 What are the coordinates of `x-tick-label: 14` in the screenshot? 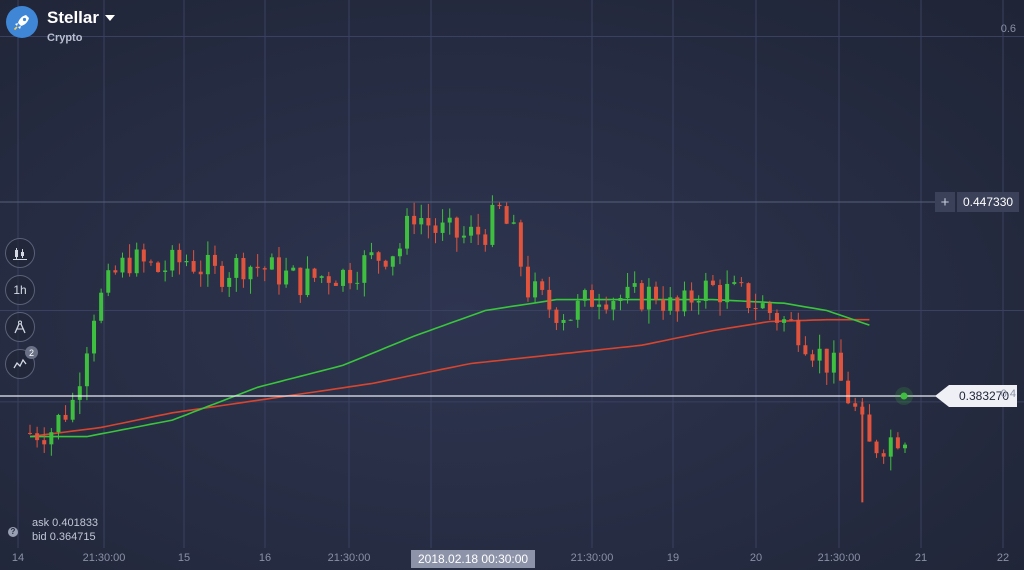 It's located at (18, 558).